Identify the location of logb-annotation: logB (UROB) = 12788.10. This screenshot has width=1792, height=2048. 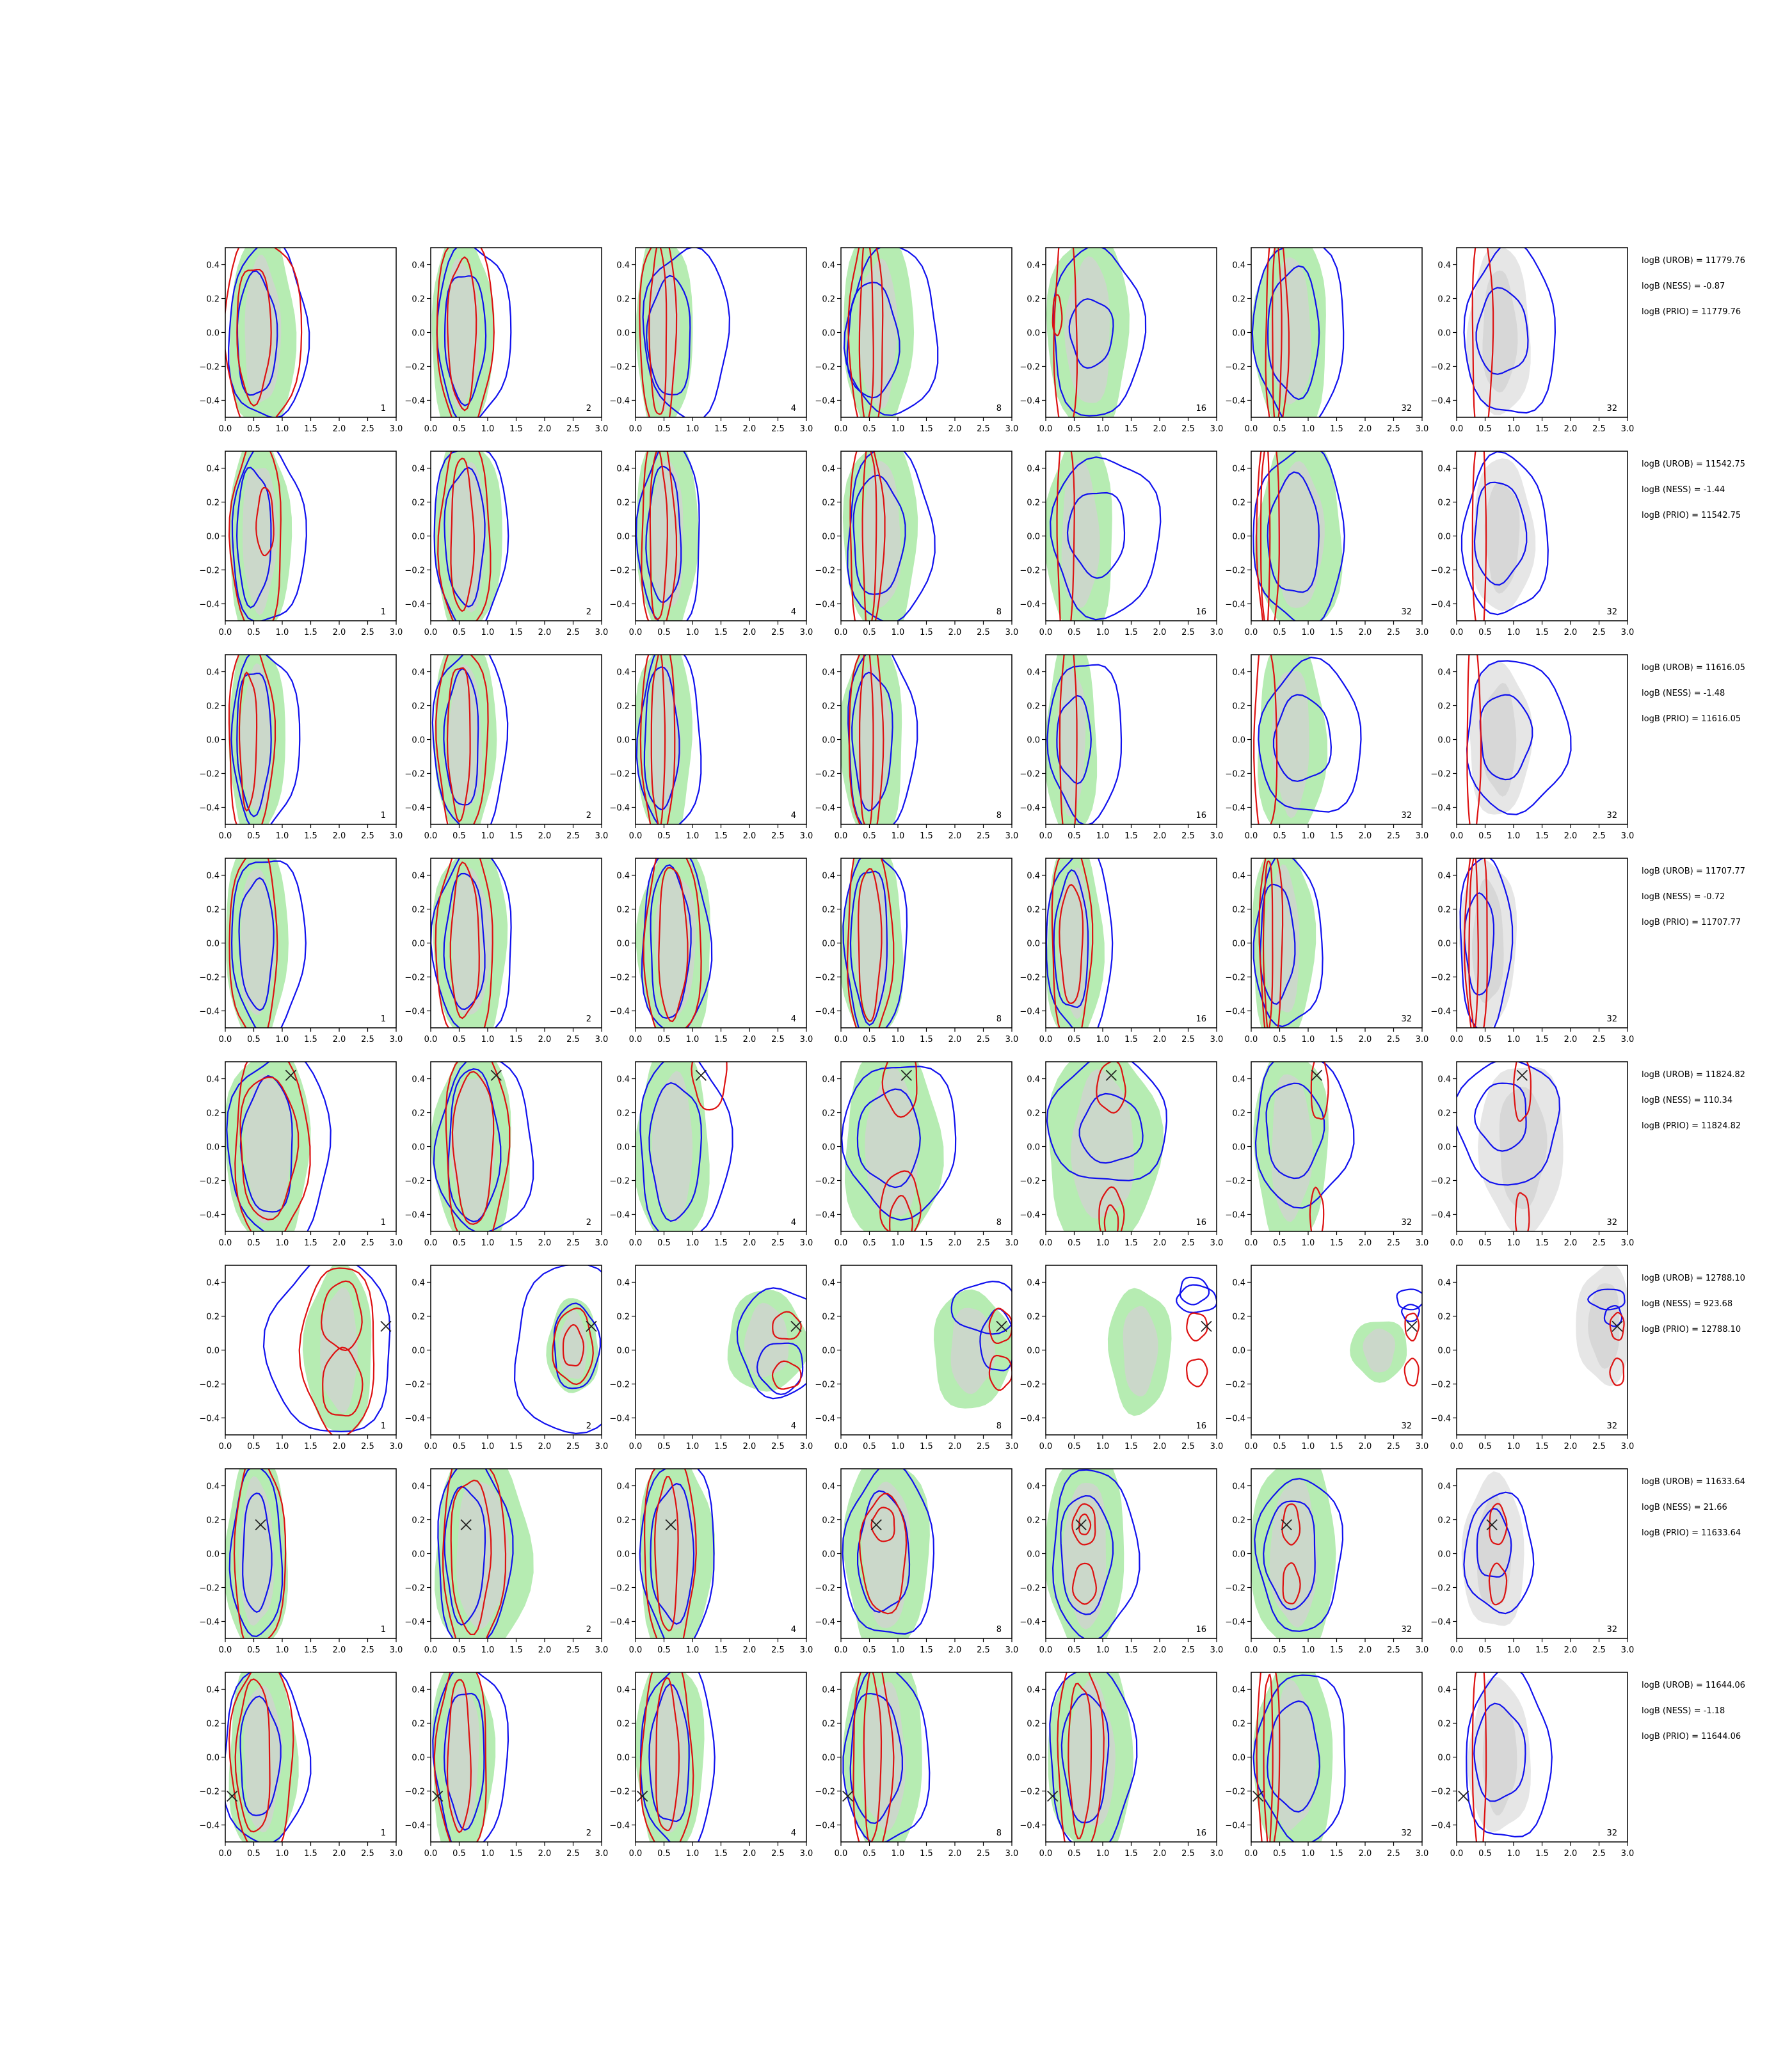
(1693, 1278).